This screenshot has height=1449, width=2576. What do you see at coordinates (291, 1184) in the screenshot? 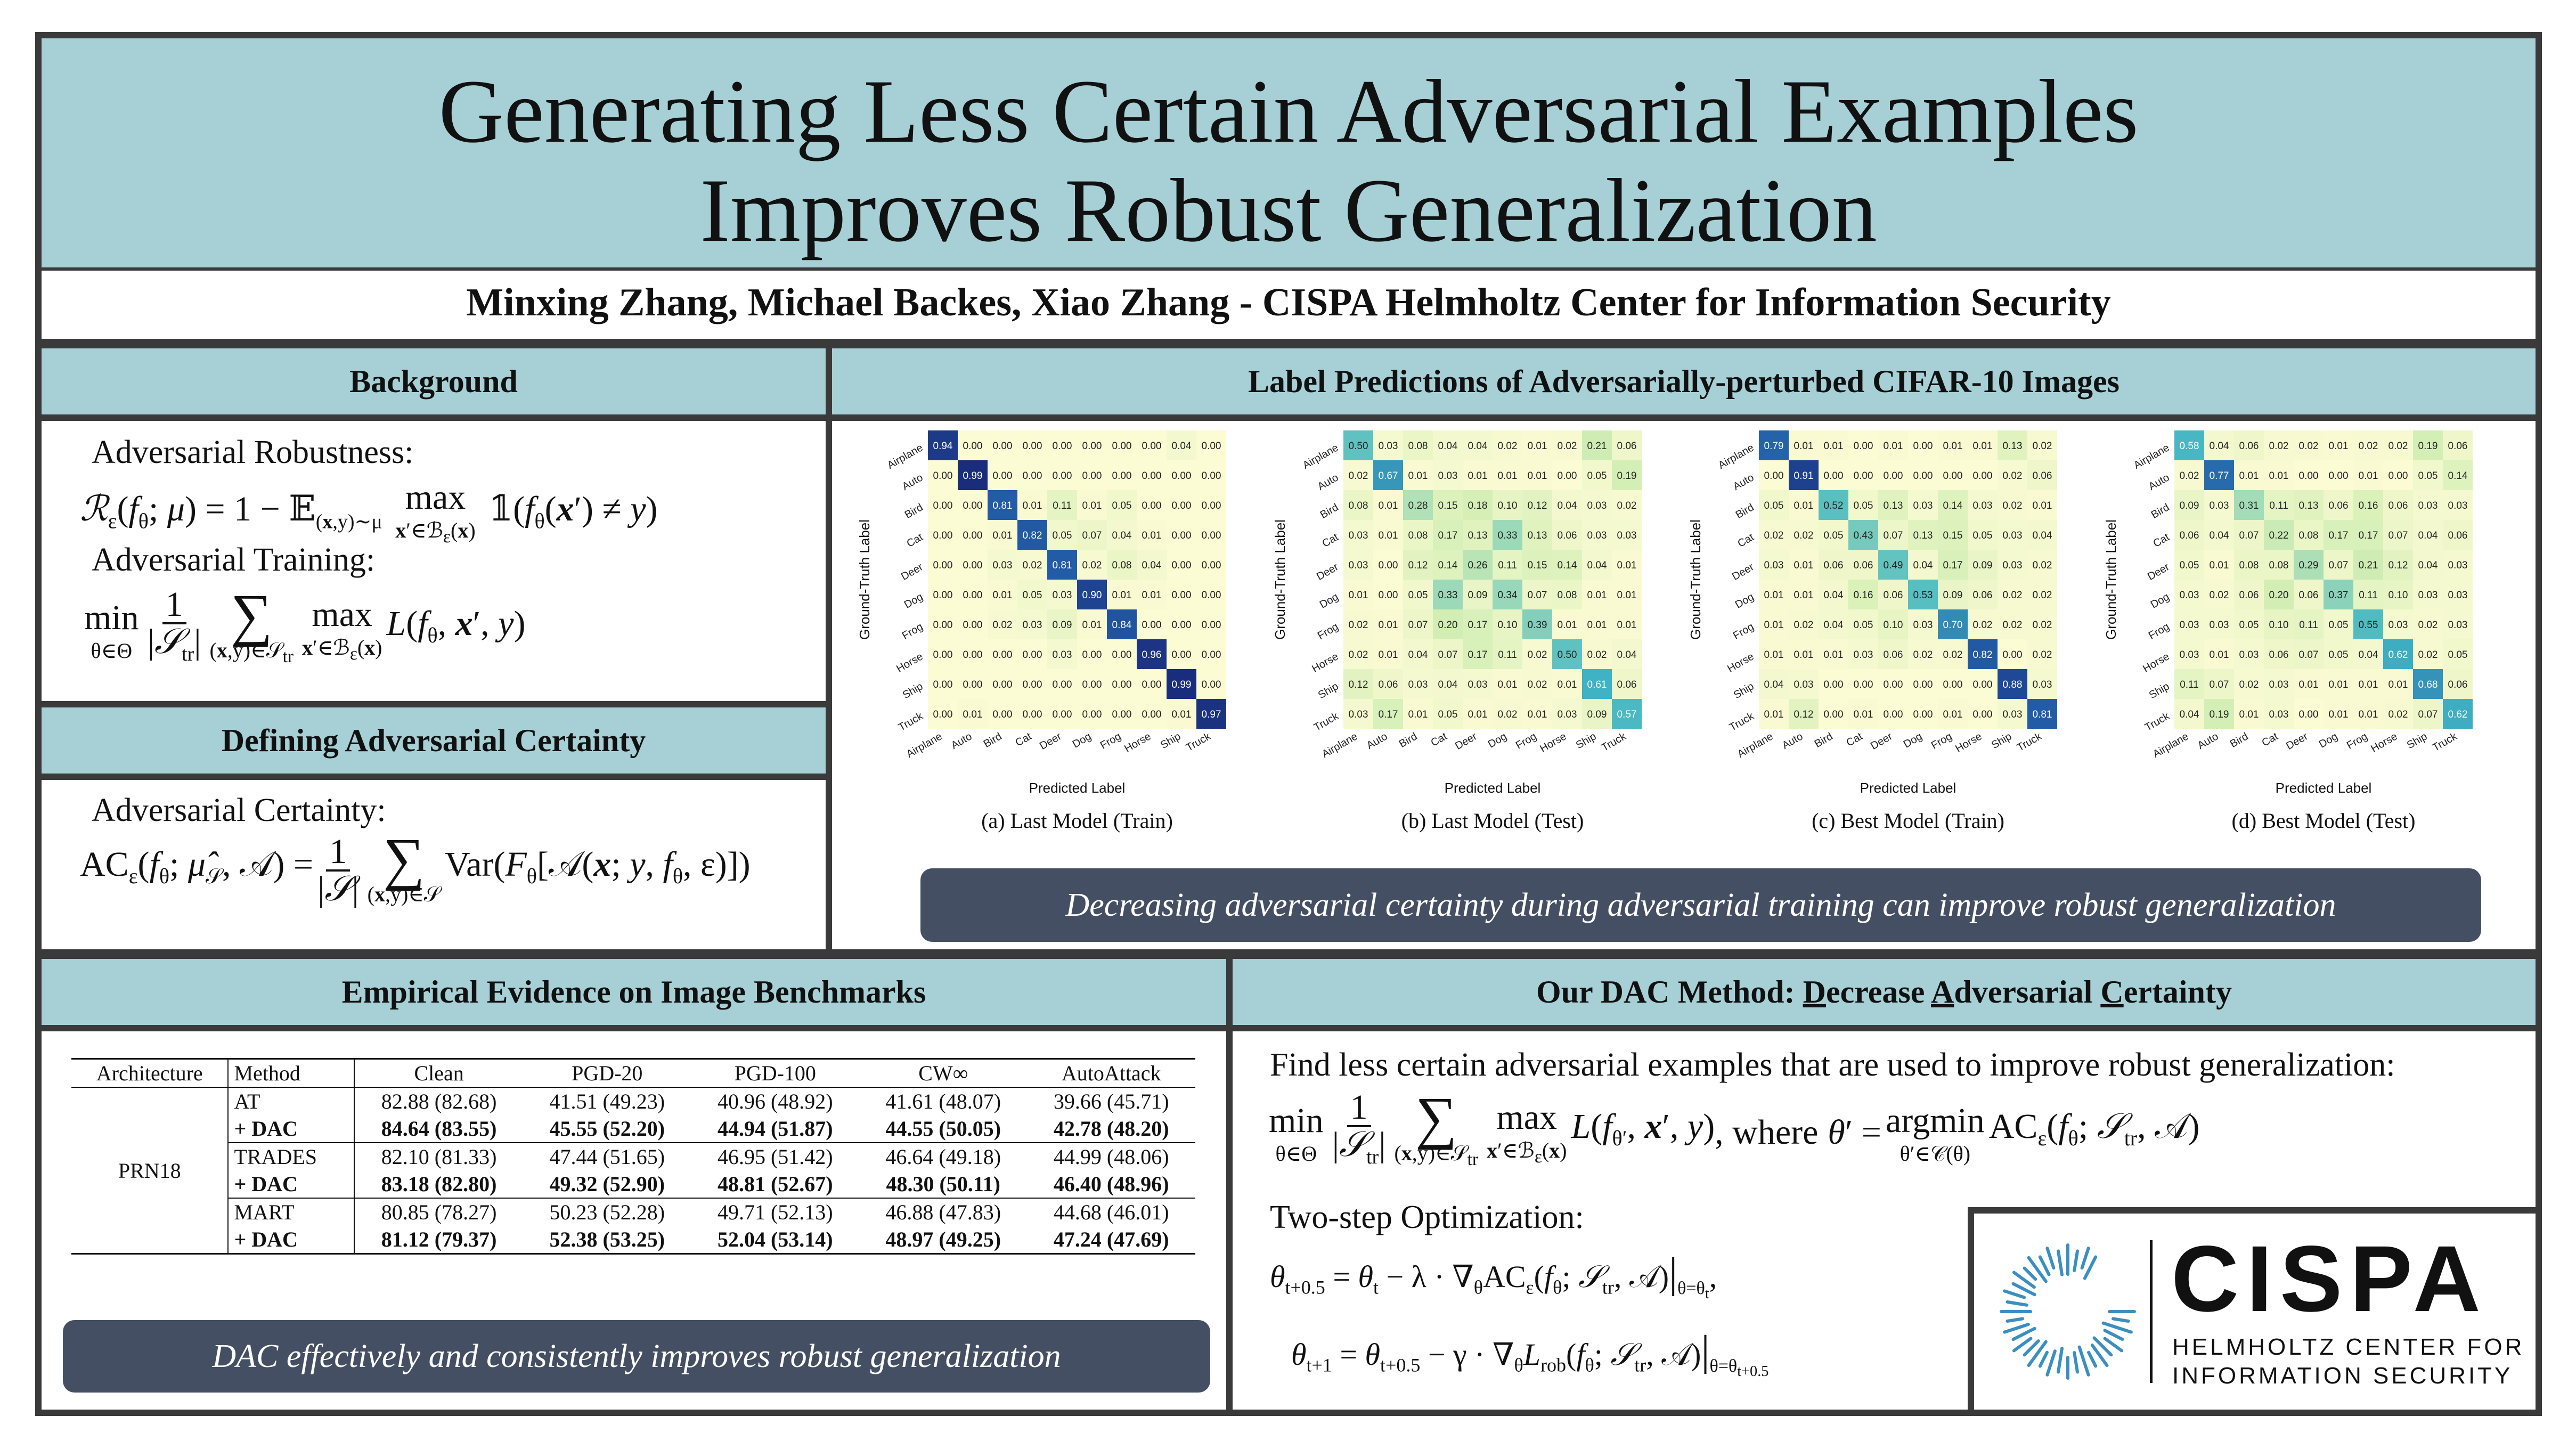
I see `method-cell: + DAC` at bounding box center [291, 1184].